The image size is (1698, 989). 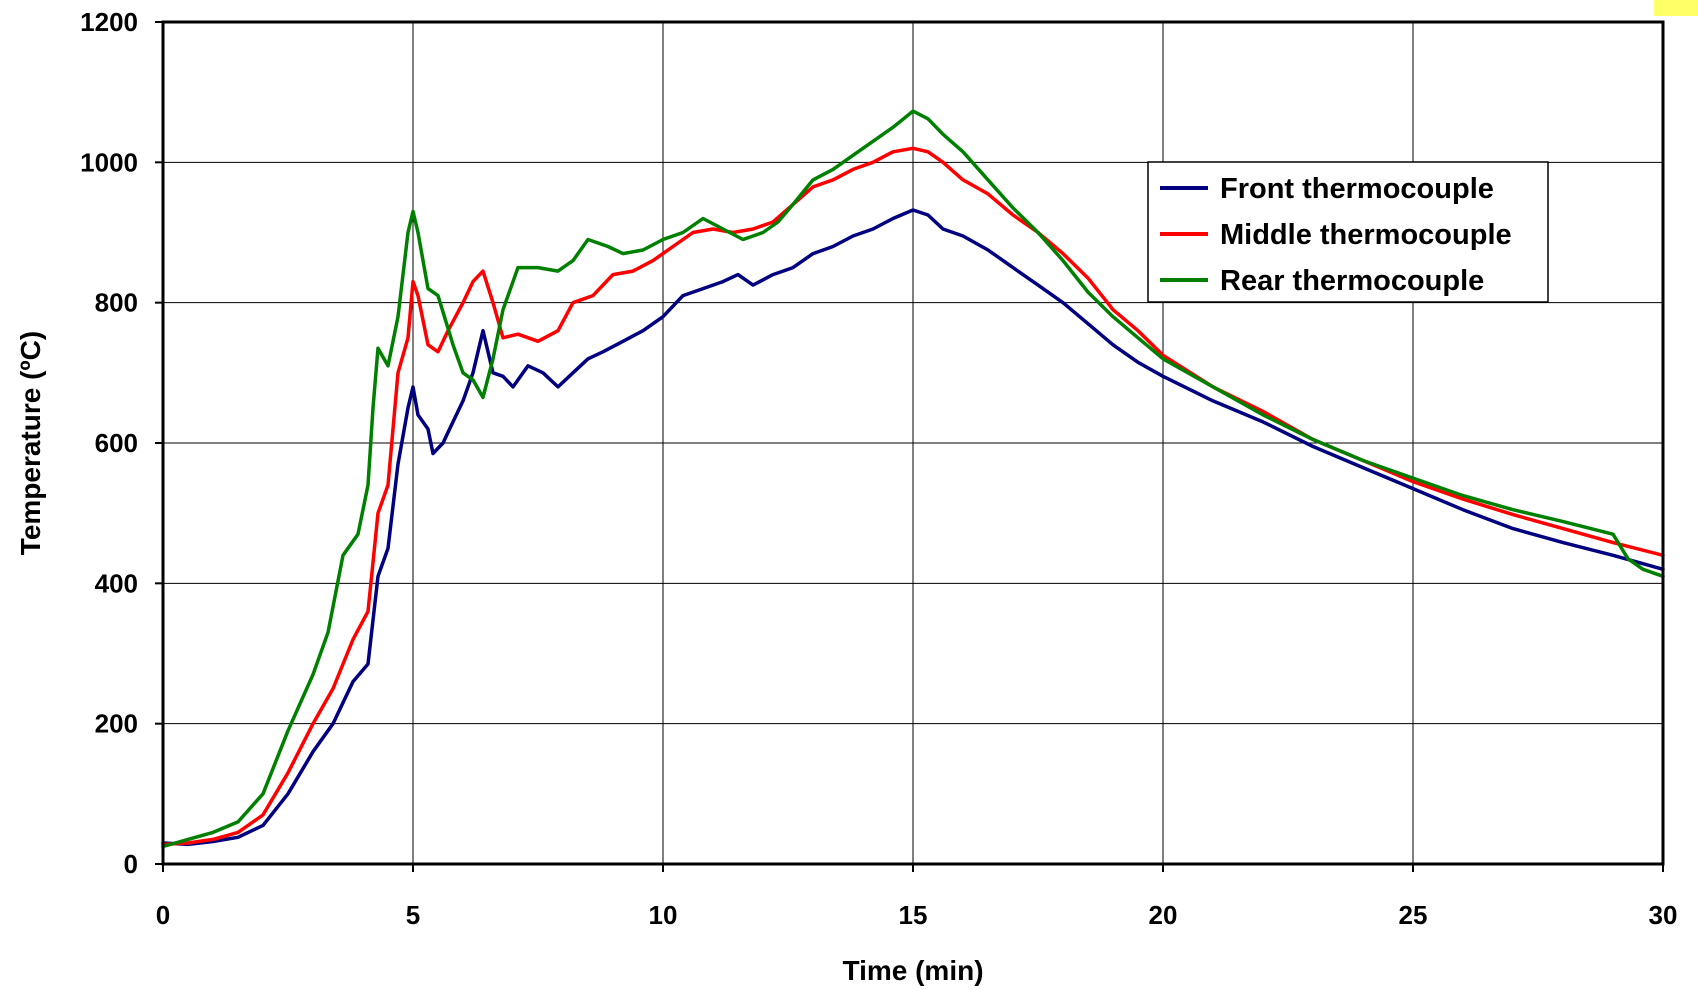 I want to click on y-tick-label: 800, so click(x=116, y=303).